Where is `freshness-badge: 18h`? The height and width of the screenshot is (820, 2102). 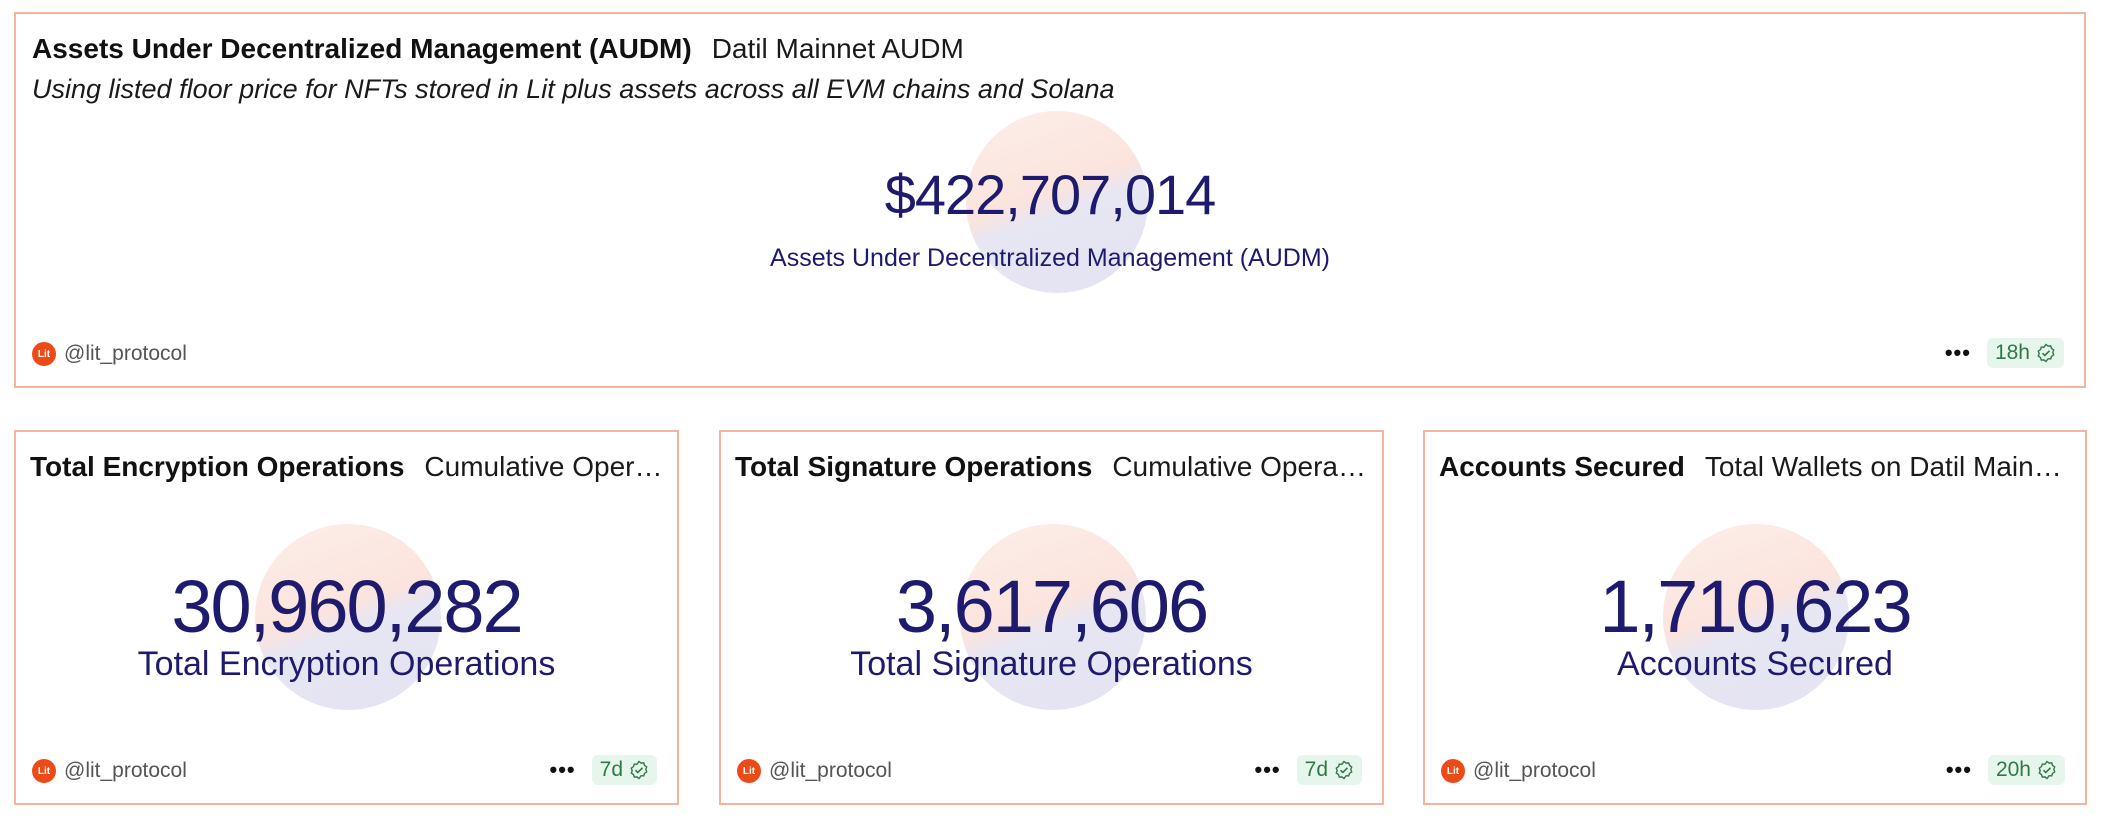
freshness-badge: 18h is located at coordinates (2025, 353).